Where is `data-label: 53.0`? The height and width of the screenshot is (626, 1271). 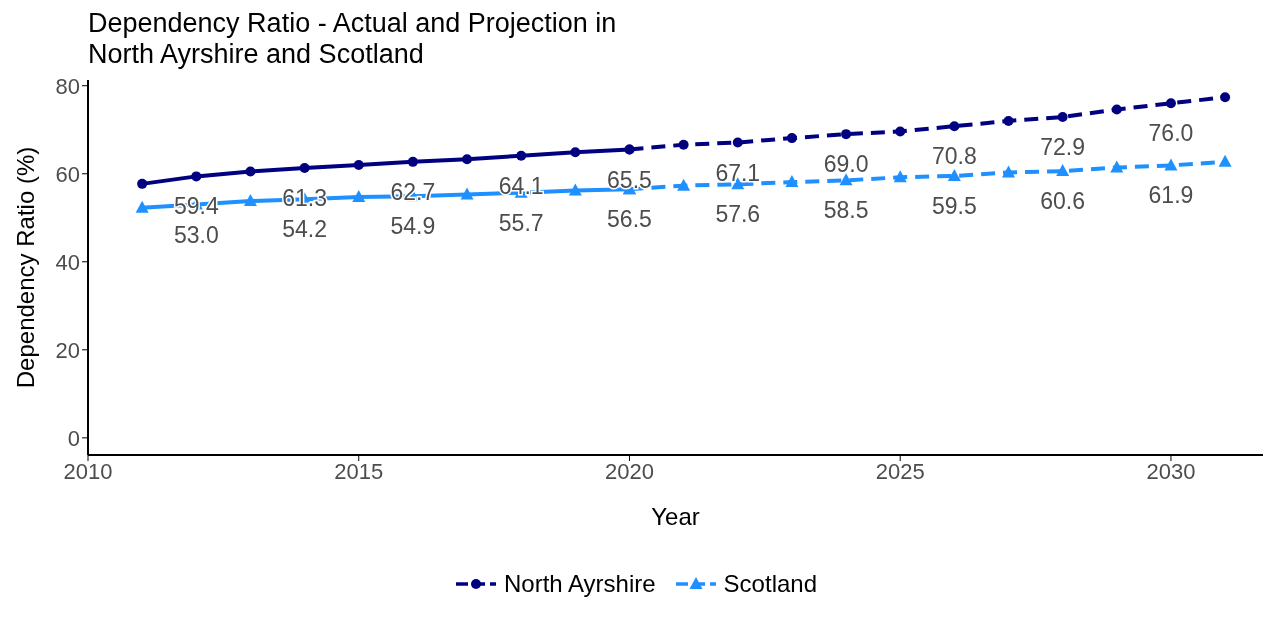 data-label: 53.0 is located at coordinates (196, 234).